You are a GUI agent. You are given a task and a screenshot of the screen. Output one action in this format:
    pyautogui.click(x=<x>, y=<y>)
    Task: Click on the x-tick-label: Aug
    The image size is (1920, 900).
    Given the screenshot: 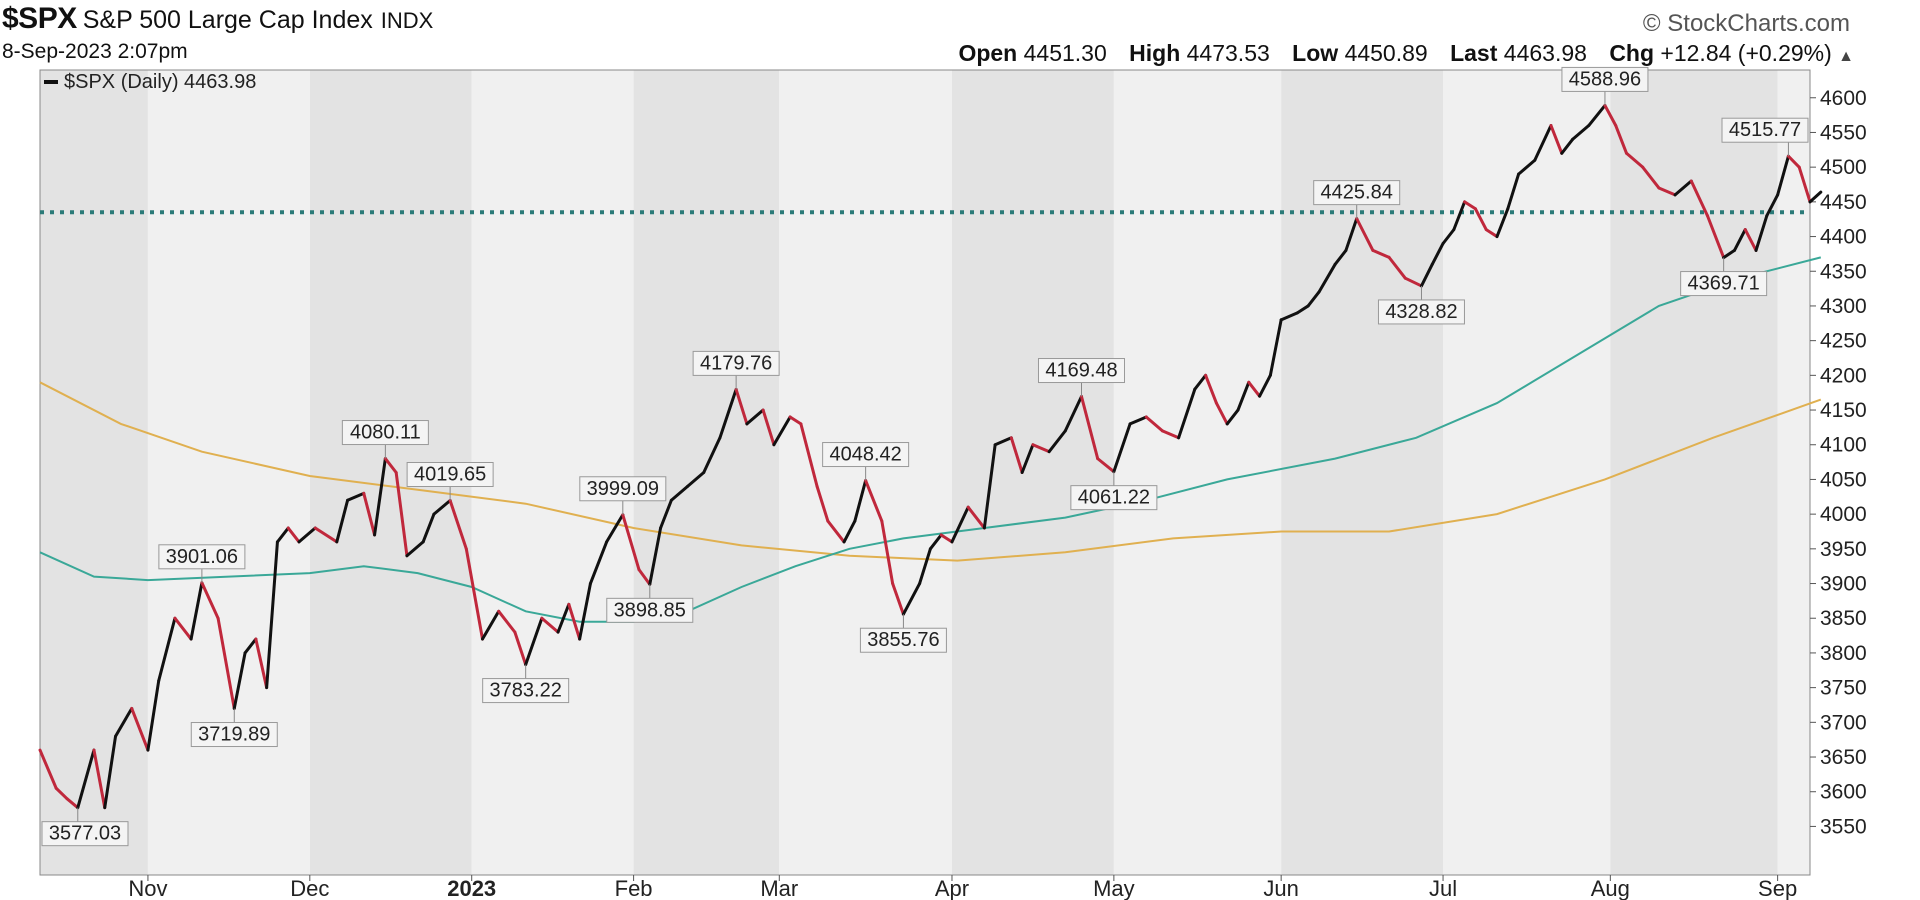 What is the action you would take?
    pyautogui.click(x=1610, y=888)
    